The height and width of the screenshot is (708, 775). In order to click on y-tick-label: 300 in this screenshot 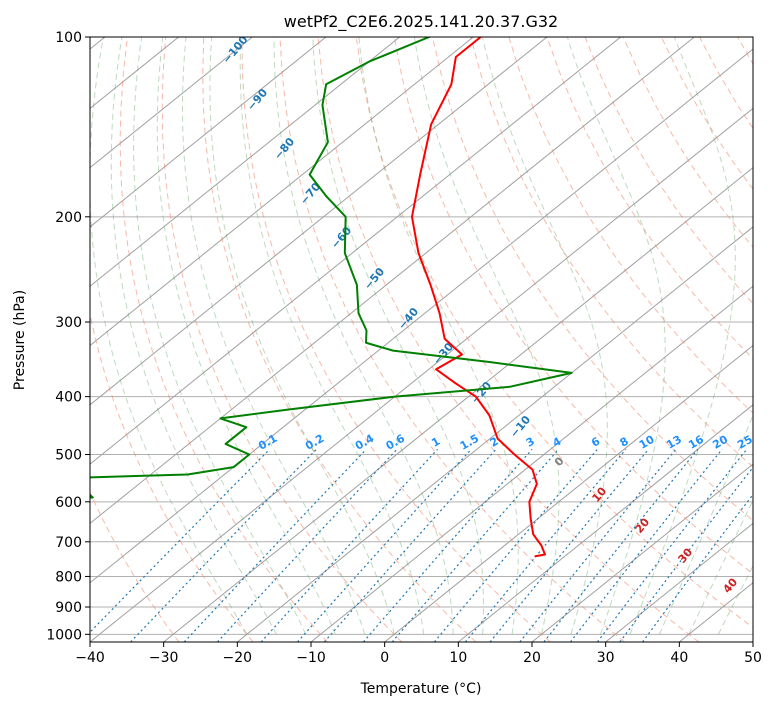, I will do `click(68, 323)`.